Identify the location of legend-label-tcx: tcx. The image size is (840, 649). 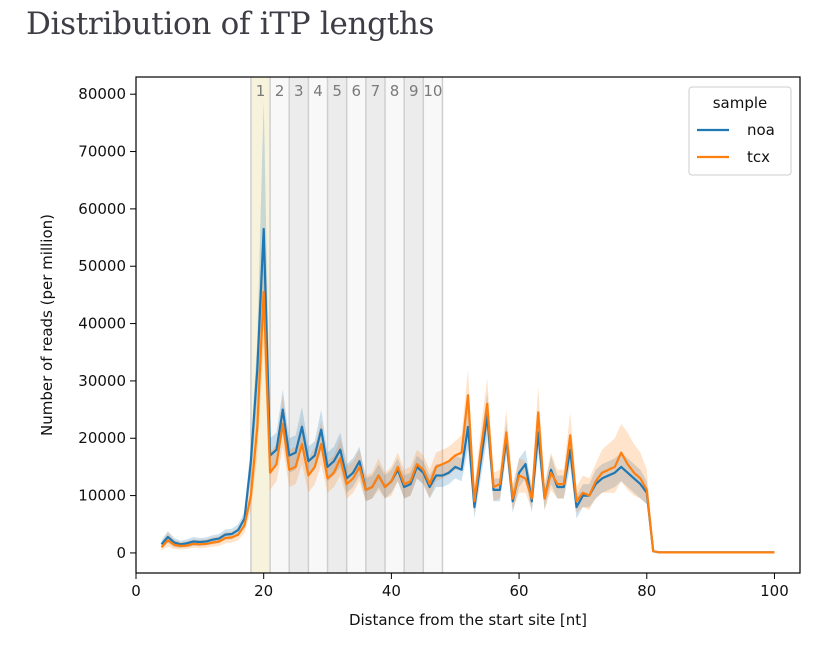
(758, 157).